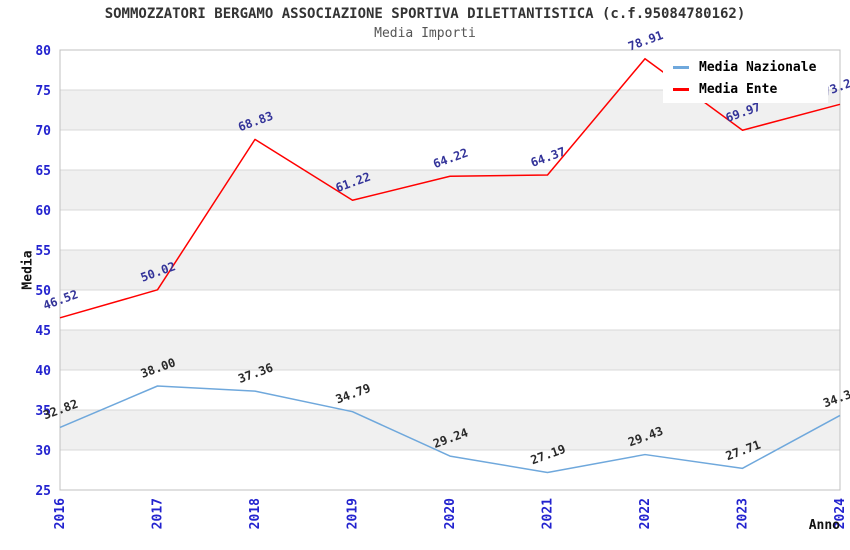  Describe the element at coordinates (43, 131) in the screenshot. I see `y-tick-label: 70` at that location.